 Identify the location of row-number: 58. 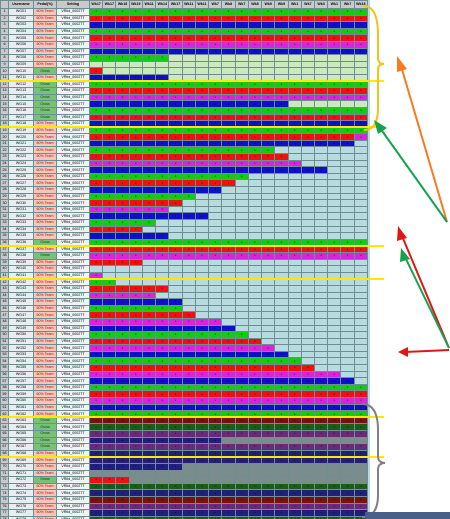
(4, 387).